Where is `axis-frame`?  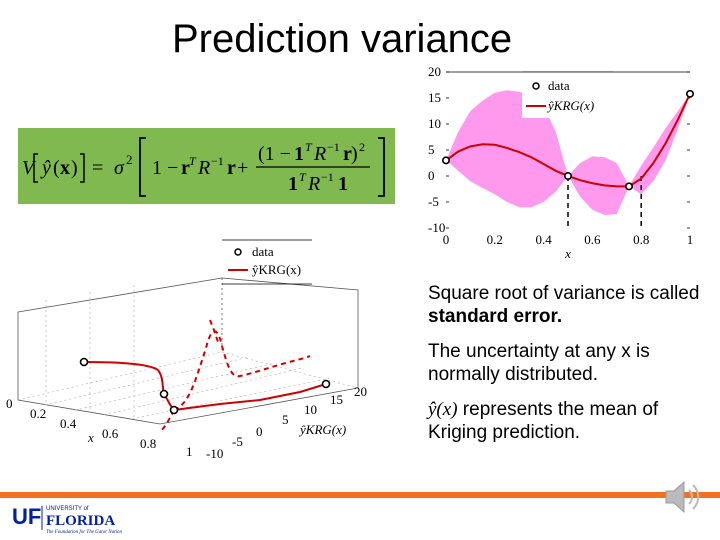 axis-frame is located at coordinates (188, 368).